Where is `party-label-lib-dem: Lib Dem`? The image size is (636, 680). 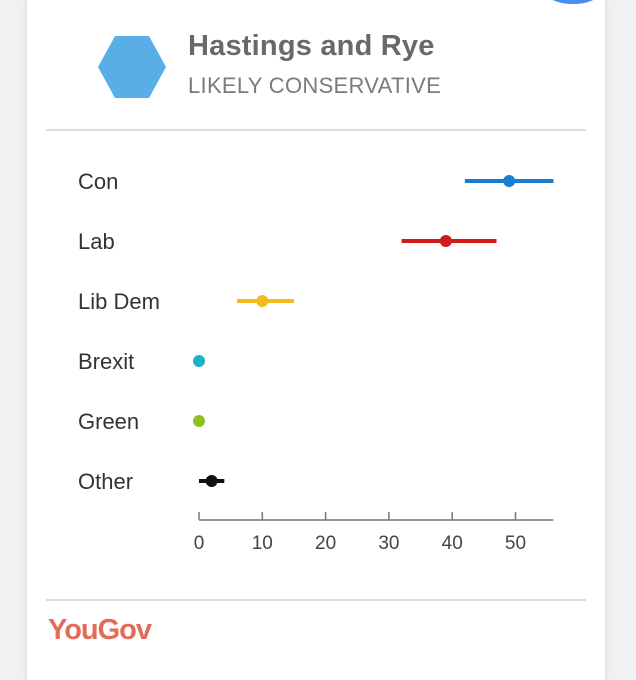
party-label-lib-dem: Lib Dem is located at coordinates (119, 301).